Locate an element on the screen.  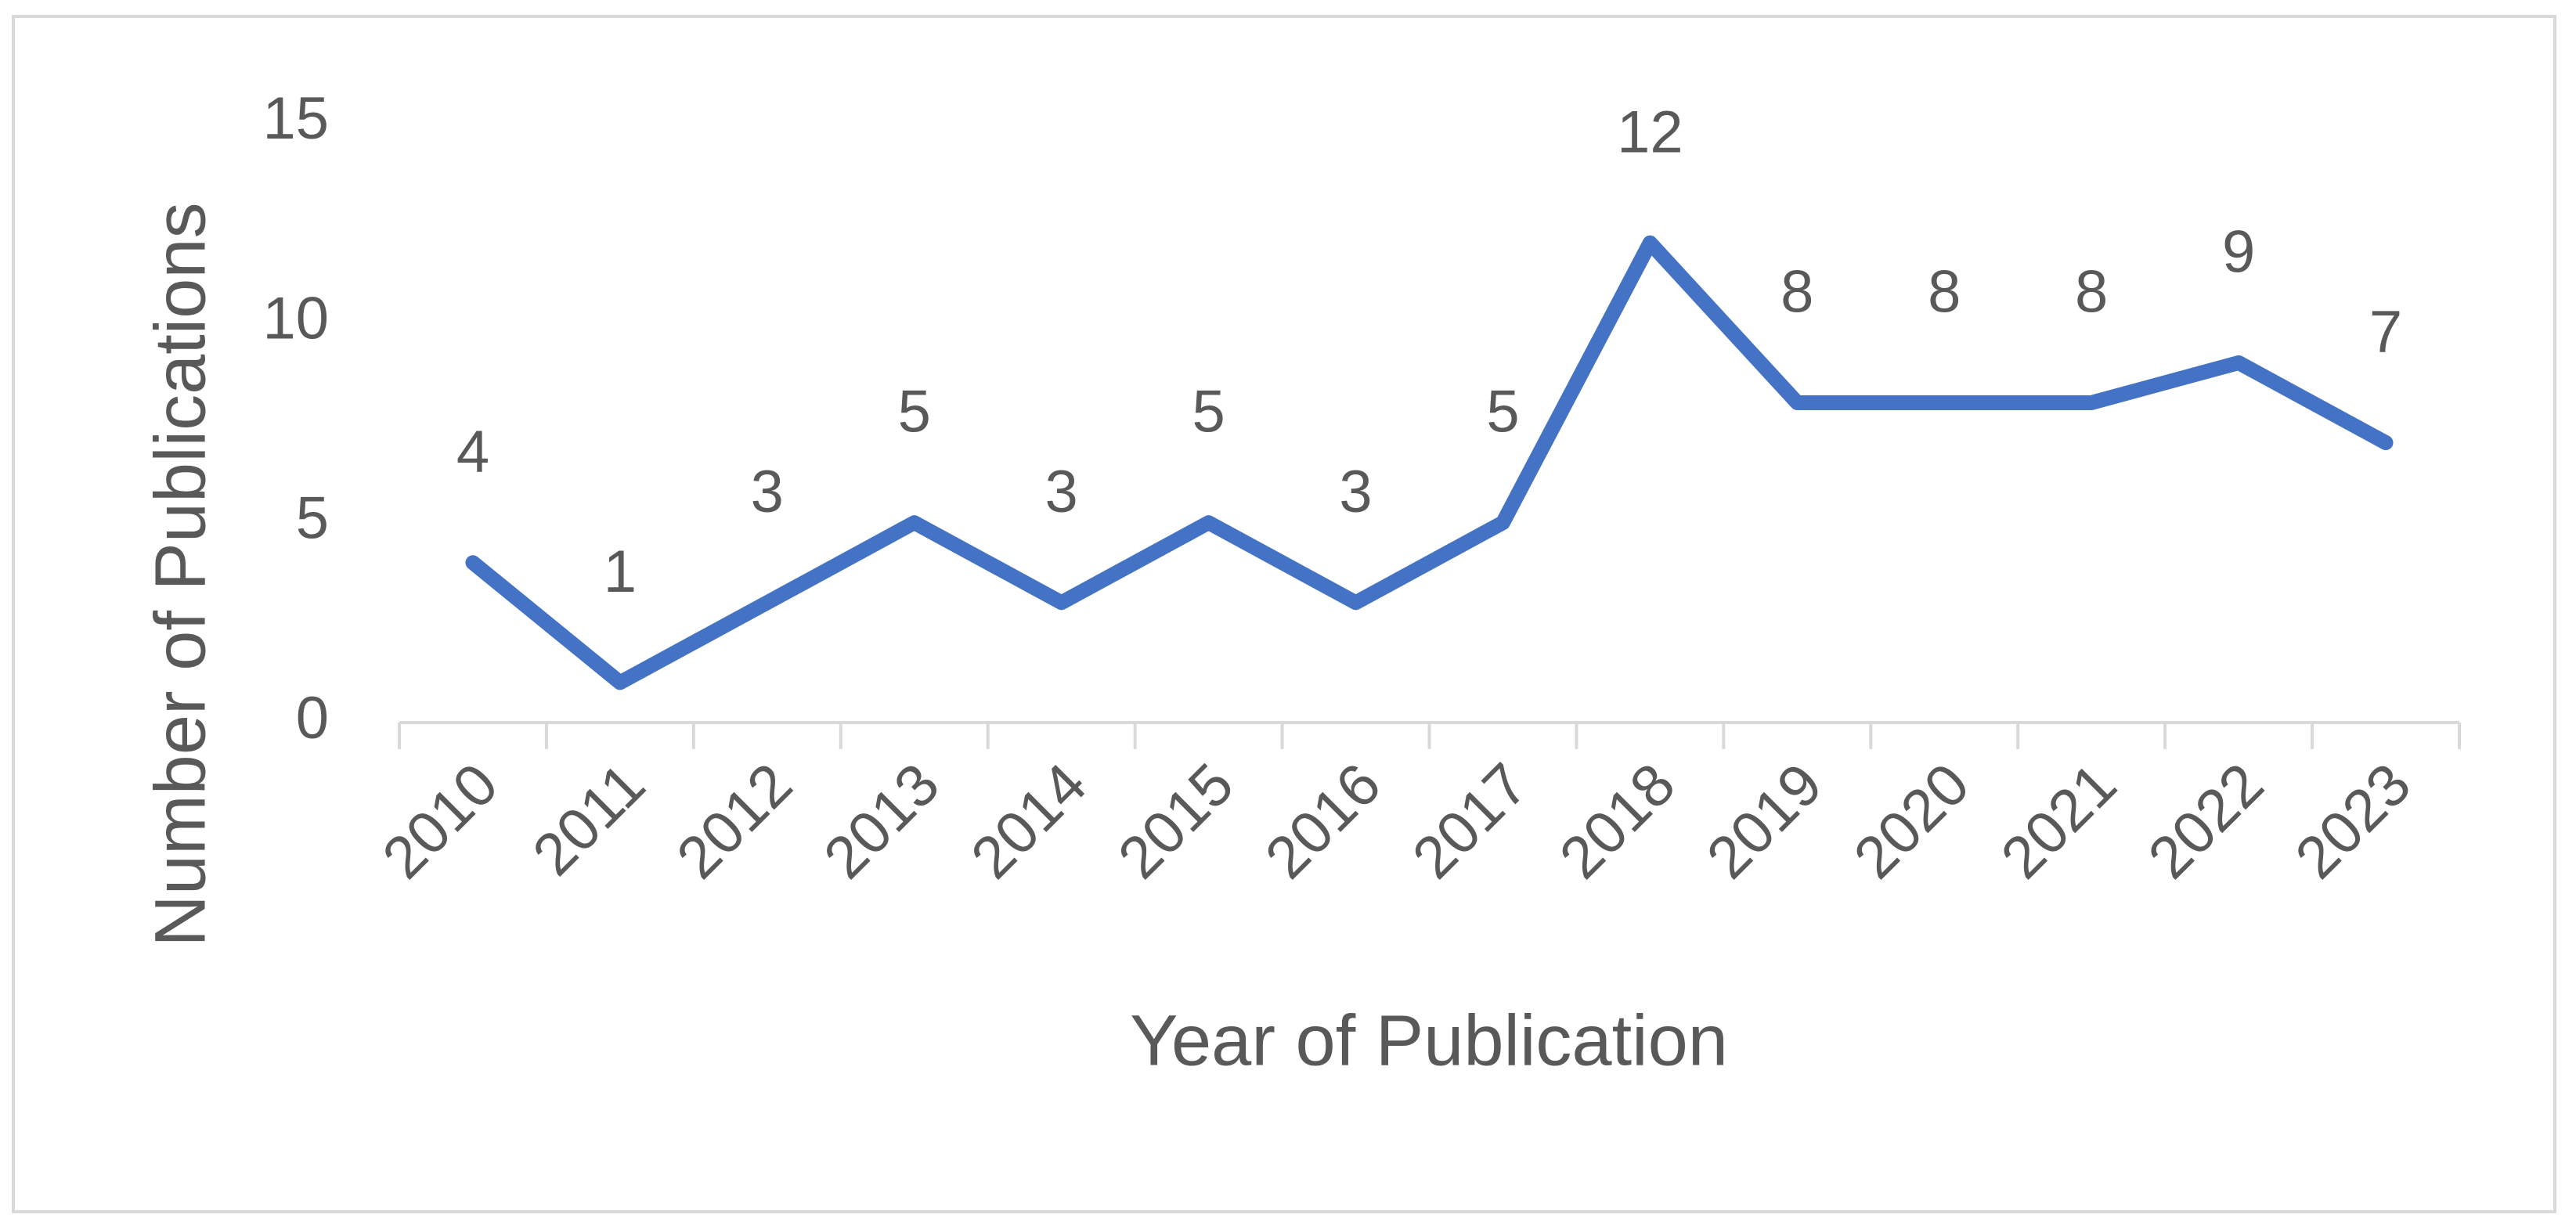
y-tick-label: 0 is located at coordinates (312, 718).